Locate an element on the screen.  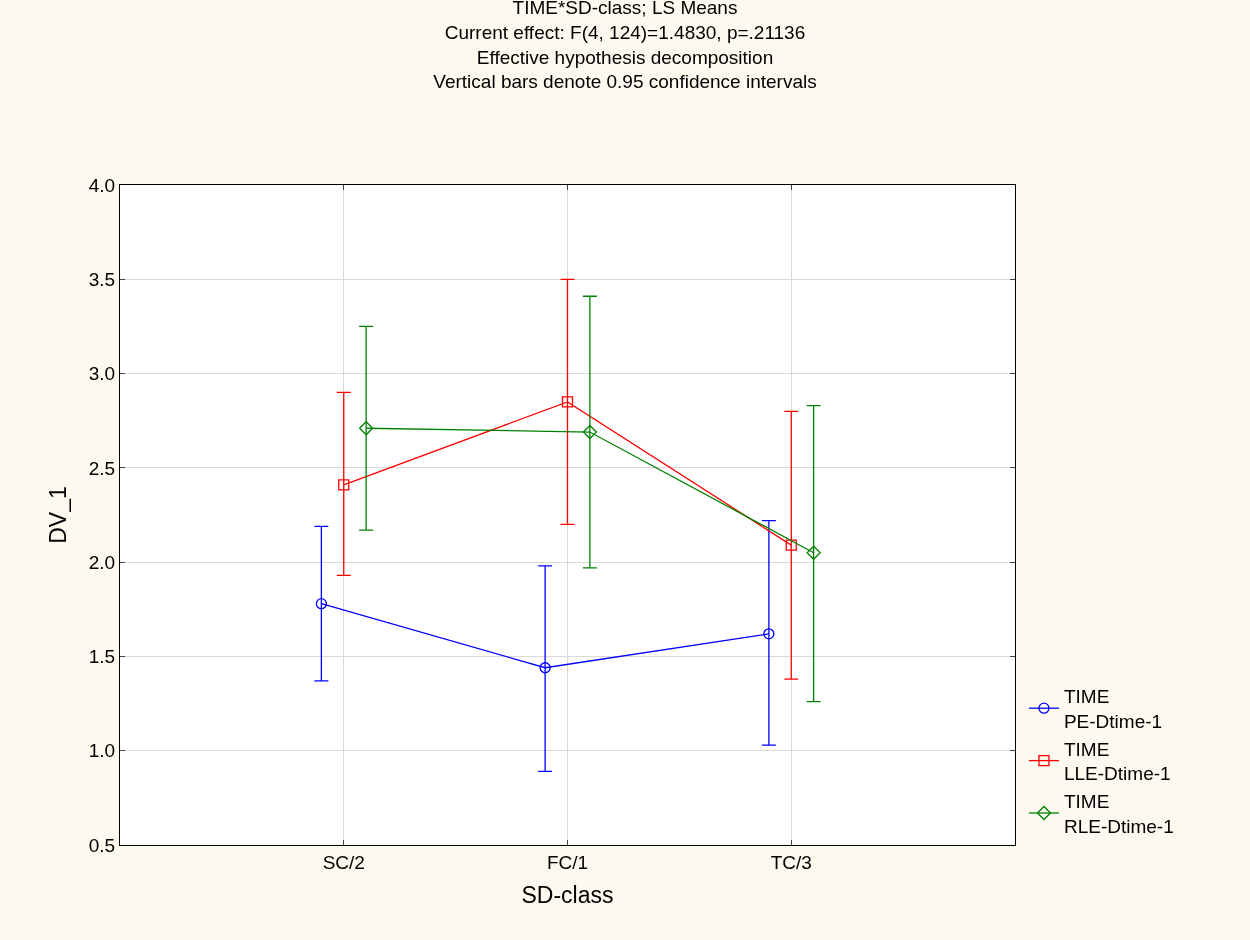
x-tick-label: FC/1 is located at coordinates (567, 862).